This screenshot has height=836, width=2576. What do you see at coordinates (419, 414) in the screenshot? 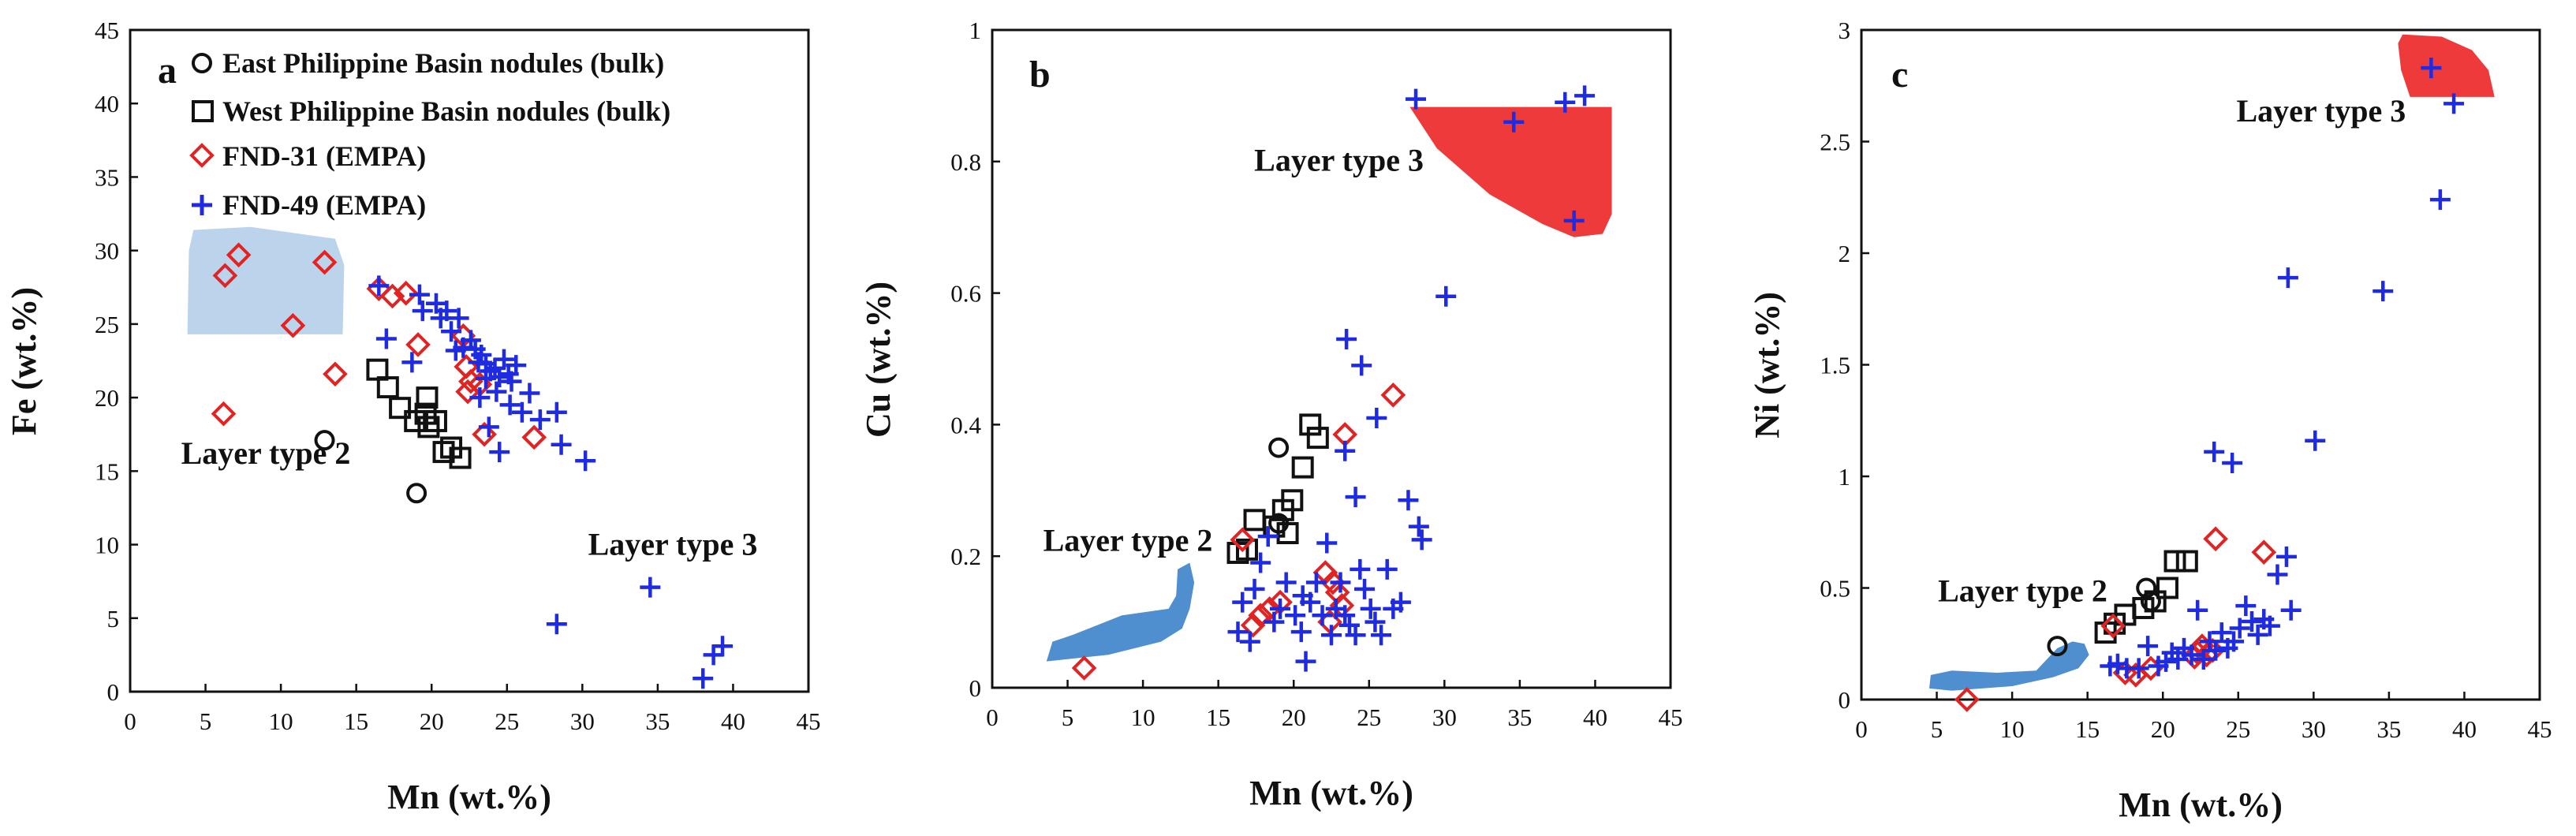
I see `series-west` at bounding box center [419, 414].